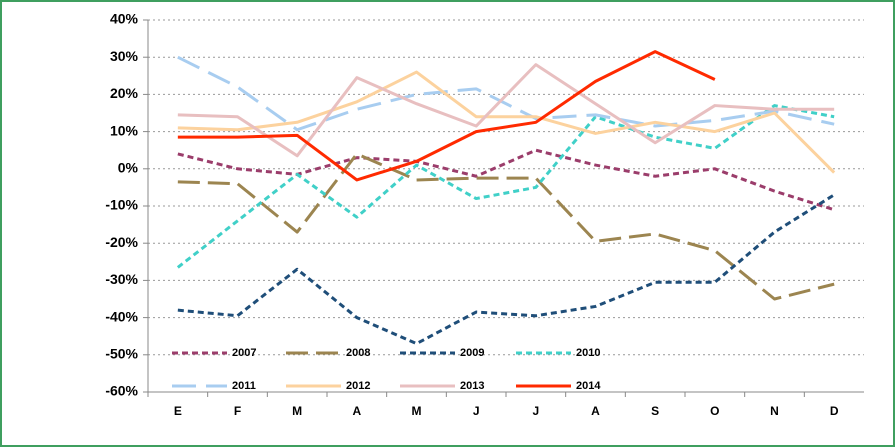 Image resolution: width=895 pixels, height=447 pixels. What do you see at coordinates (121, 242) in the screenshot?
I see `y-tick-label: -20%` at bounding box center [121, 242].